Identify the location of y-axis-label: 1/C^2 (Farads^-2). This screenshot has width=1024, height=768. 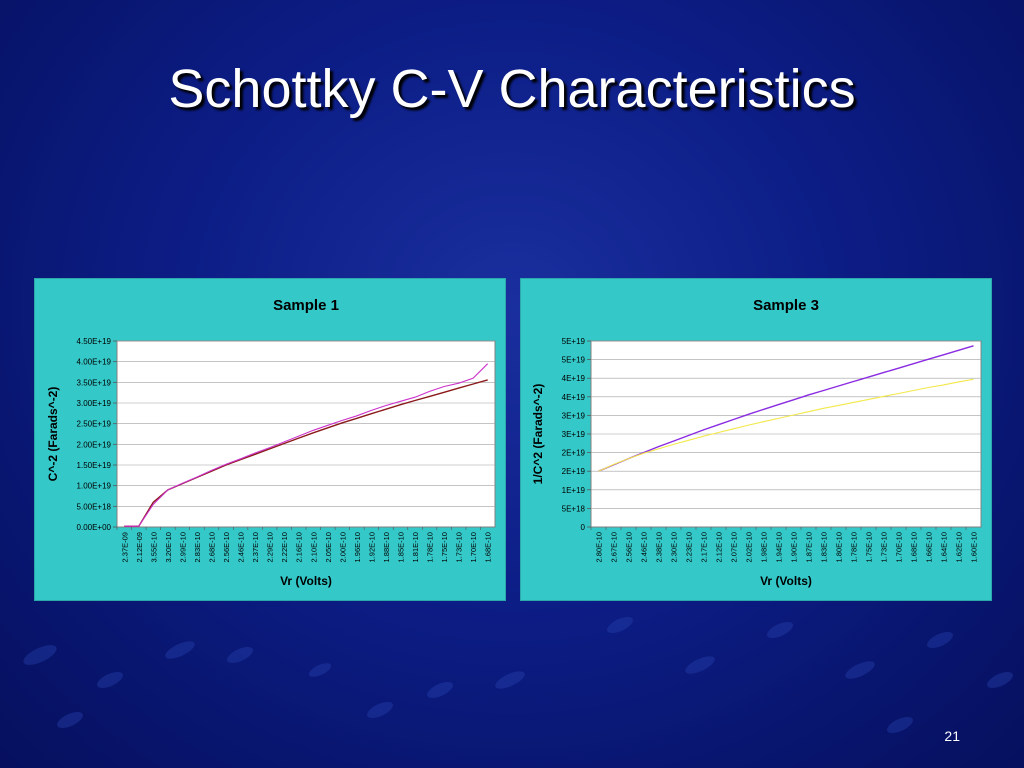
(538, 434).